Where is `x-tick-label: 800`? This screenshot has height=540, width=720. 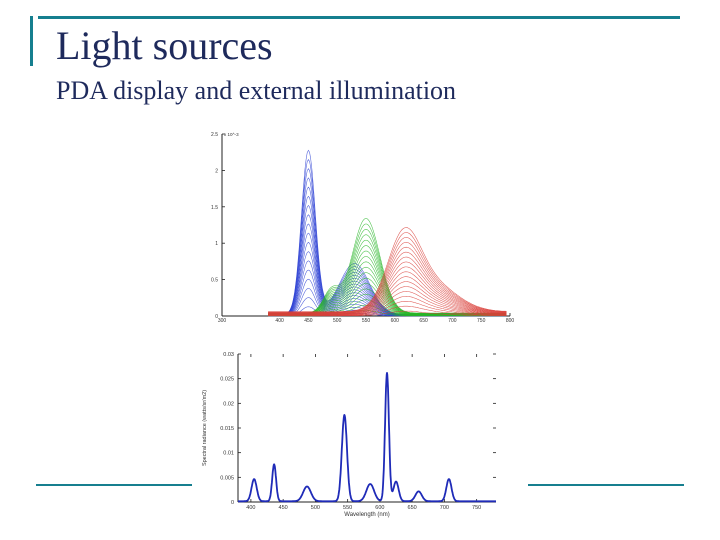
x-tick-label: 800 is located at coordinates (510, 321).